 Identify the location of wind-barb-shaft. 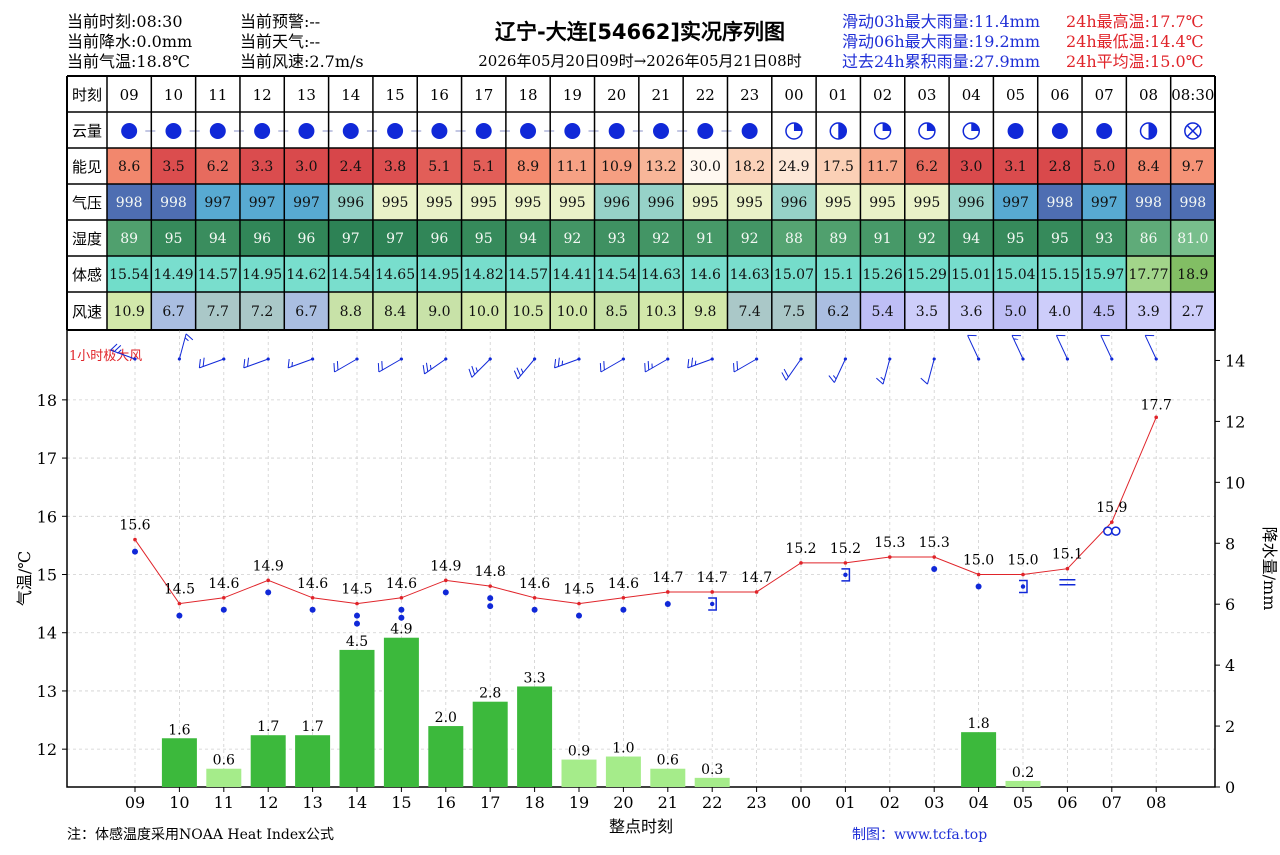
(1061, 347).